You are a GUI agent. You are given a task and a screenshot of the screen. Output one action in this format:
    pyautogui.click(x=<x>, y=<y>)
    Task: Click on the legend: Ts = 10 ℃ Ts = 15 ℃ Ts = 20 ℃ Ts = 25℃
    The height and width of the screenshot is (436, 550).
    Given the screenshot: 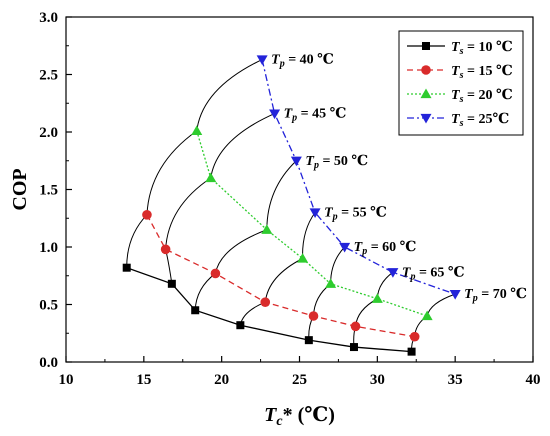 What is the action you would take?
    pyautogui.click(x=461, y=83)
    